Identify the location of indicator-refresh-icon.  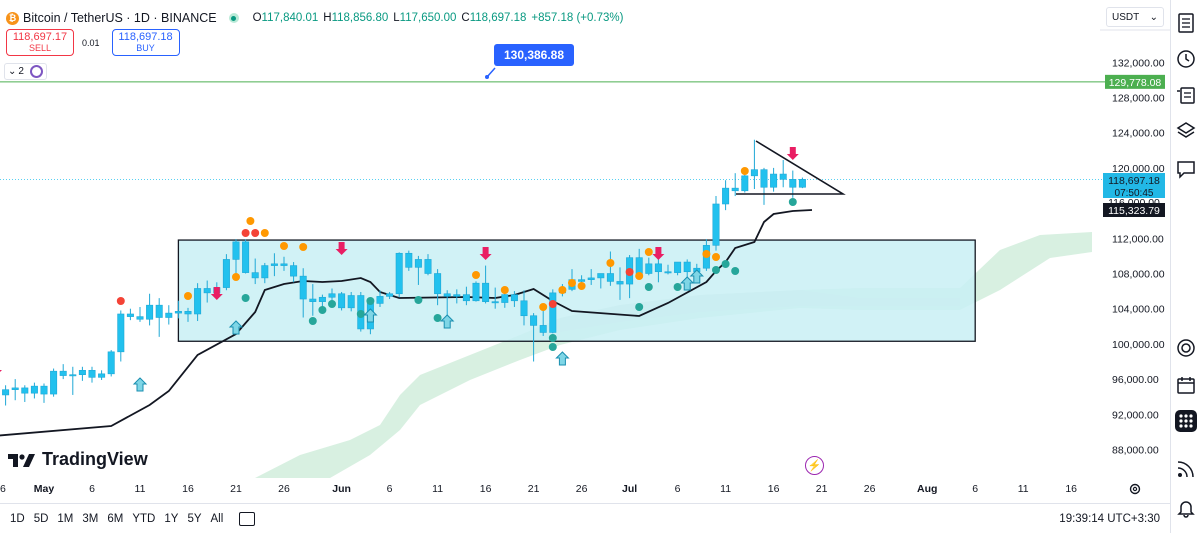
(36, 71).